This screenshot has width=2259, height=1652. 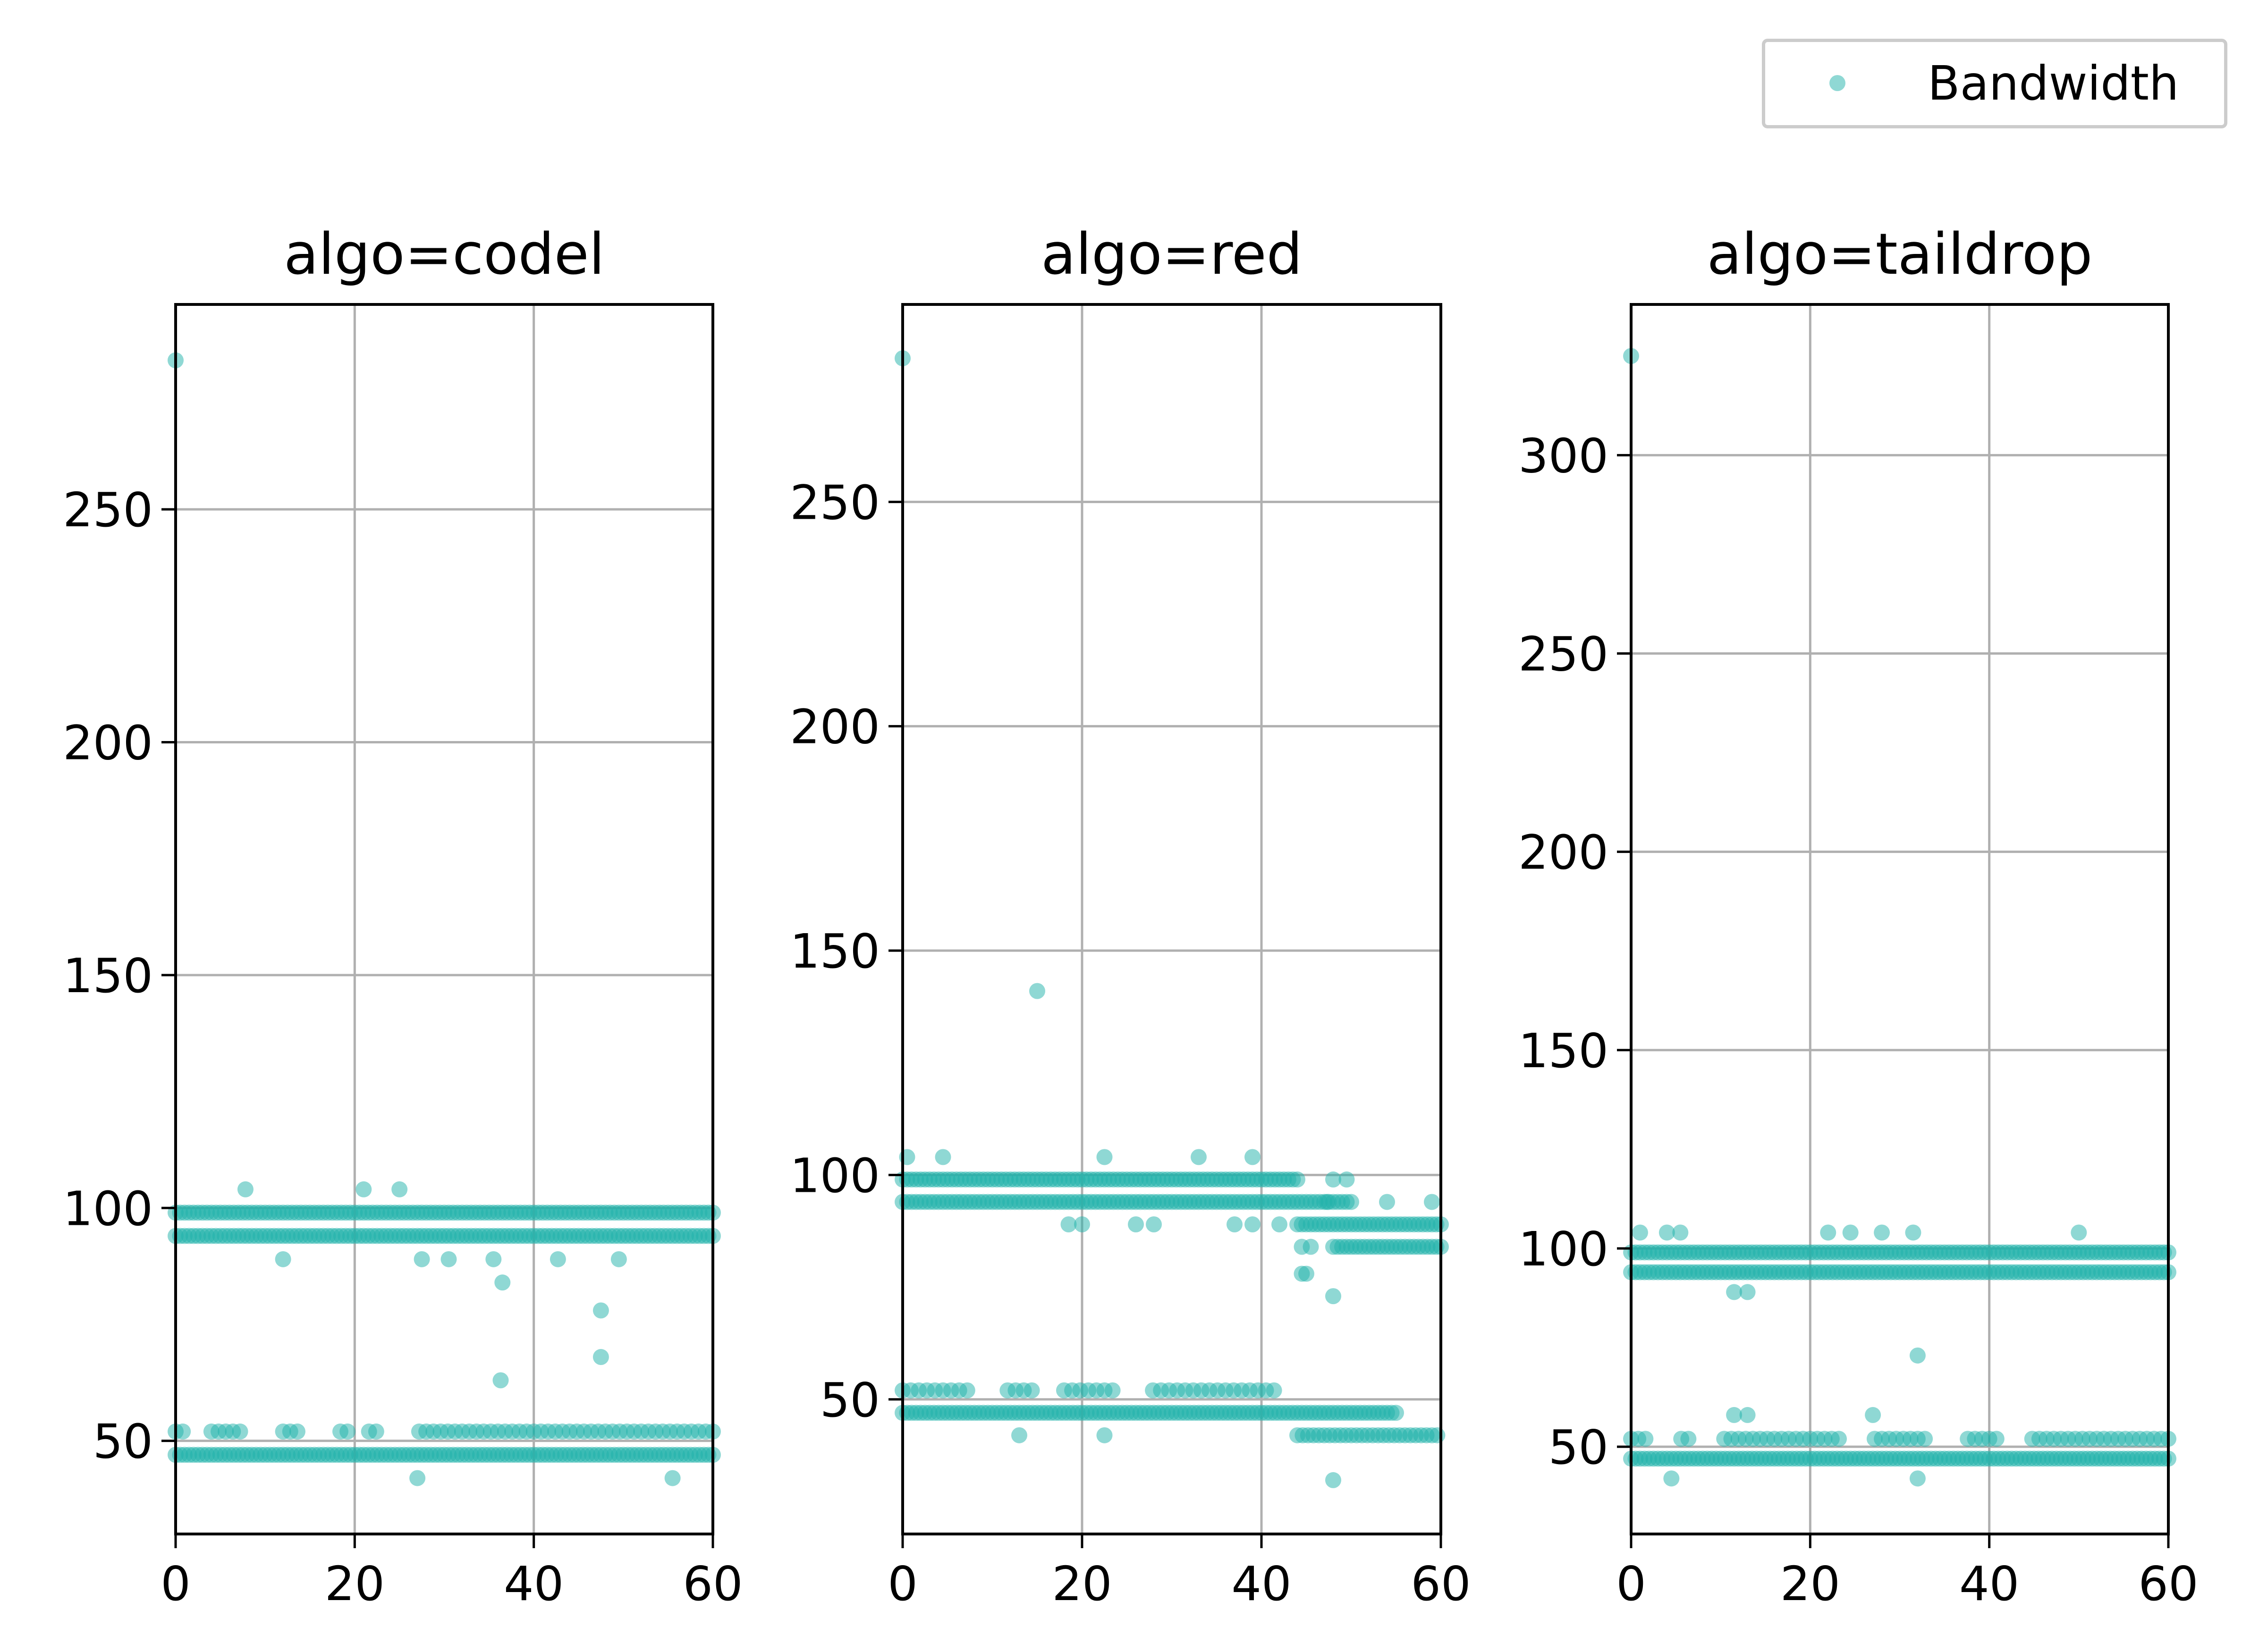 I want to click on subplot-title: algo=codel, so click(x=444, y=254).